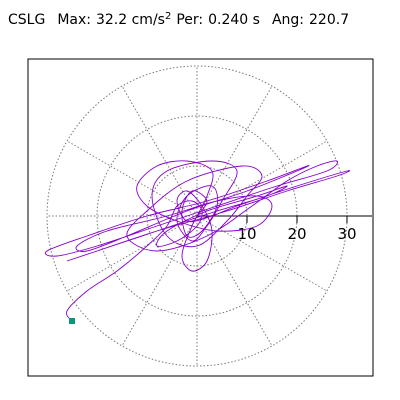  I want to click on chart-header: CSLG Max: 32.2 cm/s2 Per: 0.240 s Ang: 220.7, so click(178, 21).